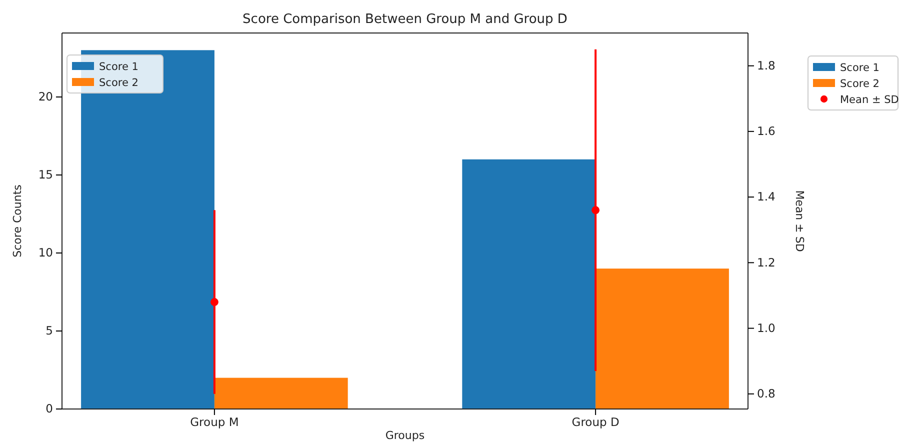 The image size is (899, 443). What do you see at coordinates (405, 435) in the screenshot?
I see `x-axis-title: Groups` at bounding box center [405, 435].